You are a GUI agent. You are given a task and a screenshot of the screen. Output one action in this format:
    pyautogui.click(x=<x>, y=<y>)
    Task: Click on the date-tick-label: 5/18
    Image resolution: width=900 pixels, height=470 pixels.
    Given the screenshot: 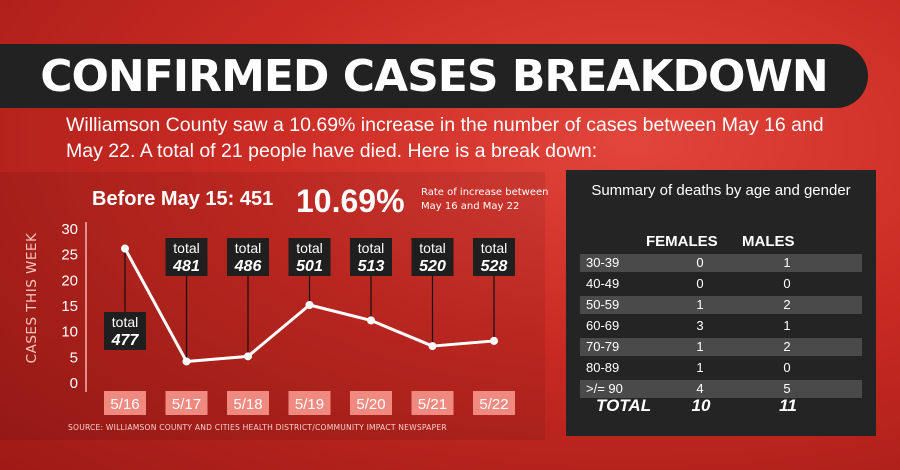 What is the action you would take?
    pyautogui.click(x=247, y=404)
    